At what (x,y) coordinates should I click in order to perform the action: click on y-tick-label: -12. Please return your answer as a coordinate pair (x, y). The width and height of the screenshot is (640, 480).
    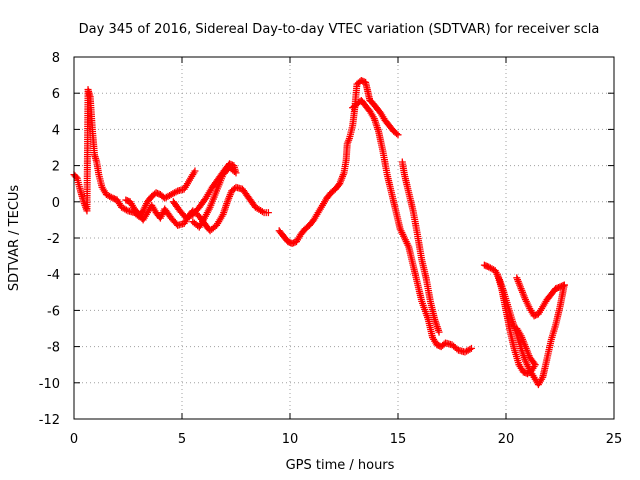
    Looking at the image, I should click on (49, 420).